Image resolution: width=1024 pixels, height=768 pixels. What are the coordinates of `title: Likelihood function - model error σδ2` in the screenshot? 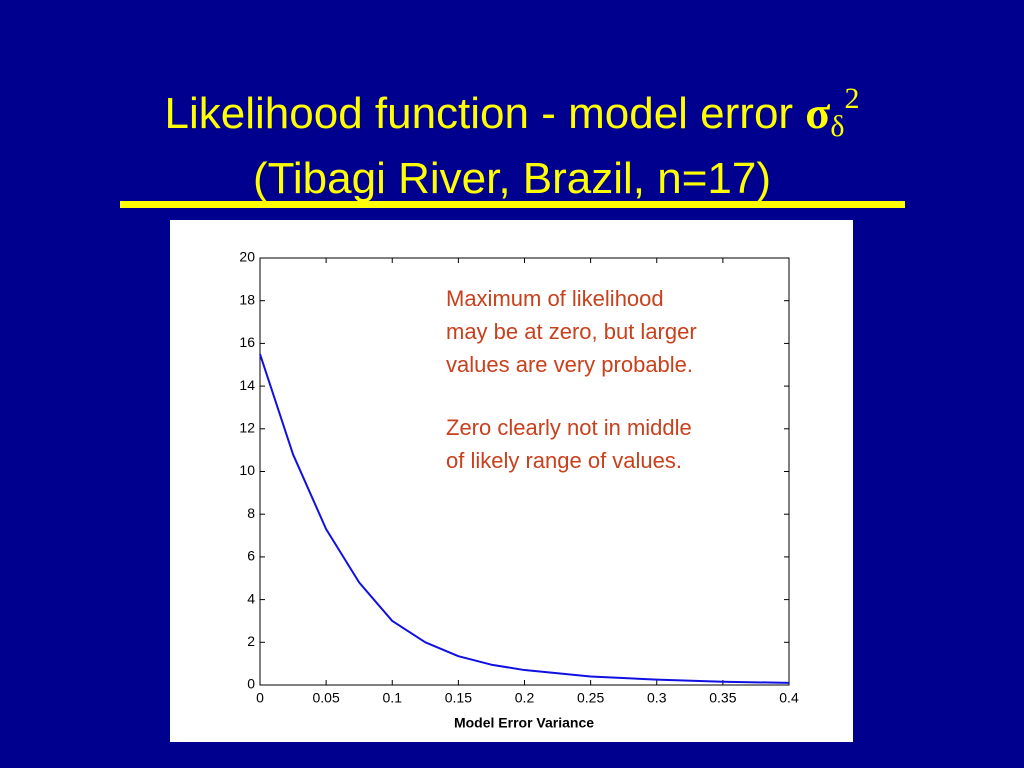 It's located at (512, 112).